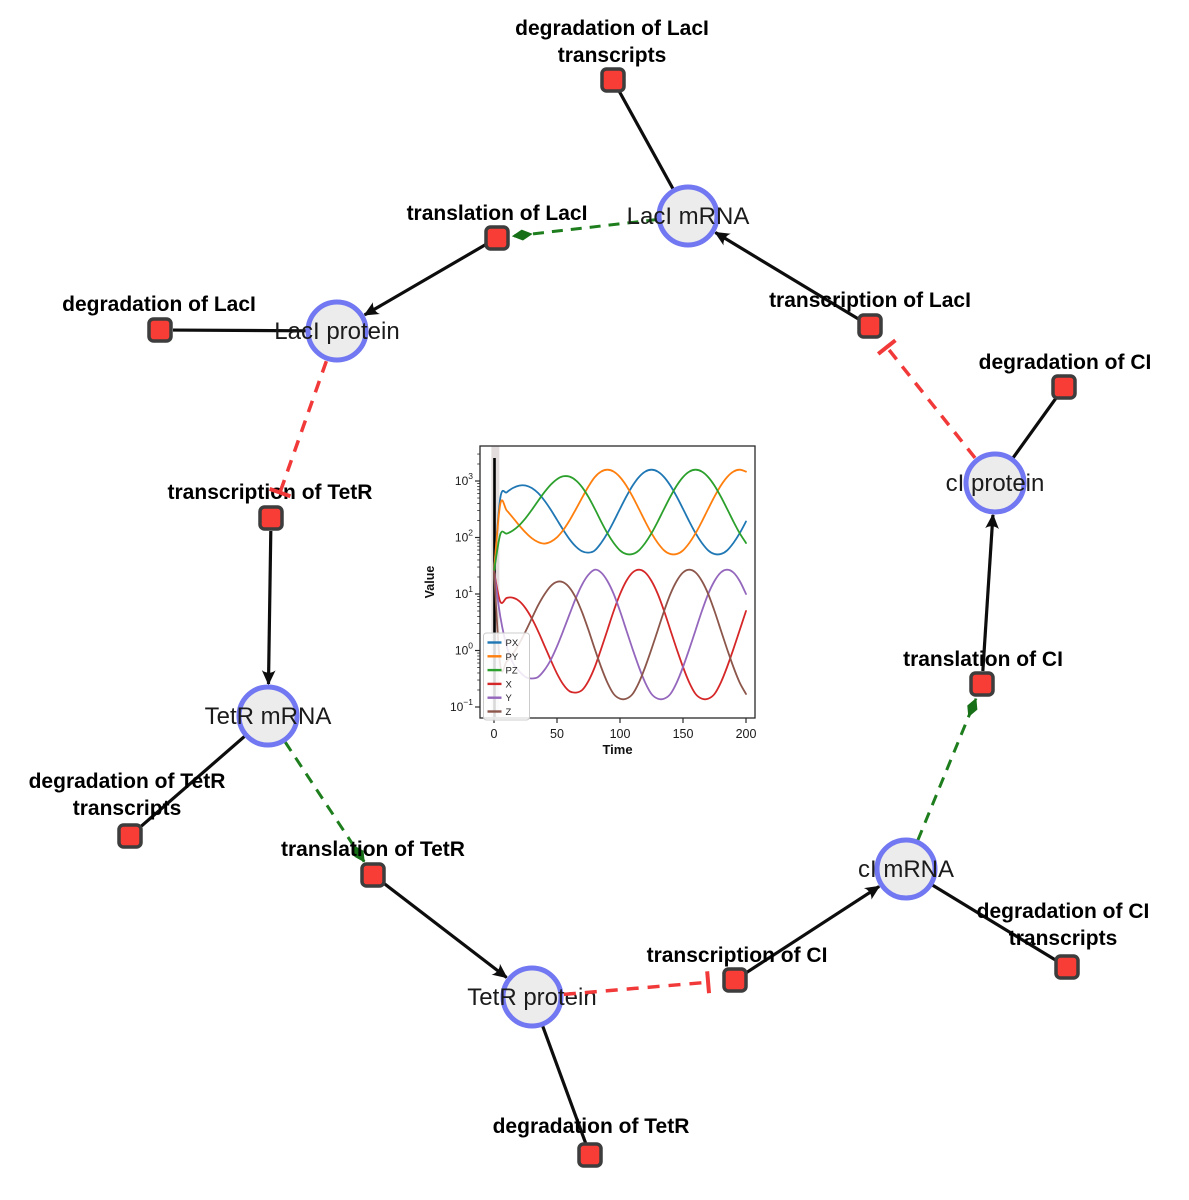 This screenshot has height=1200, width=1189. I want to click on edge-inhibition-tetr_protein-to-txn_ci, so click(636, 988).